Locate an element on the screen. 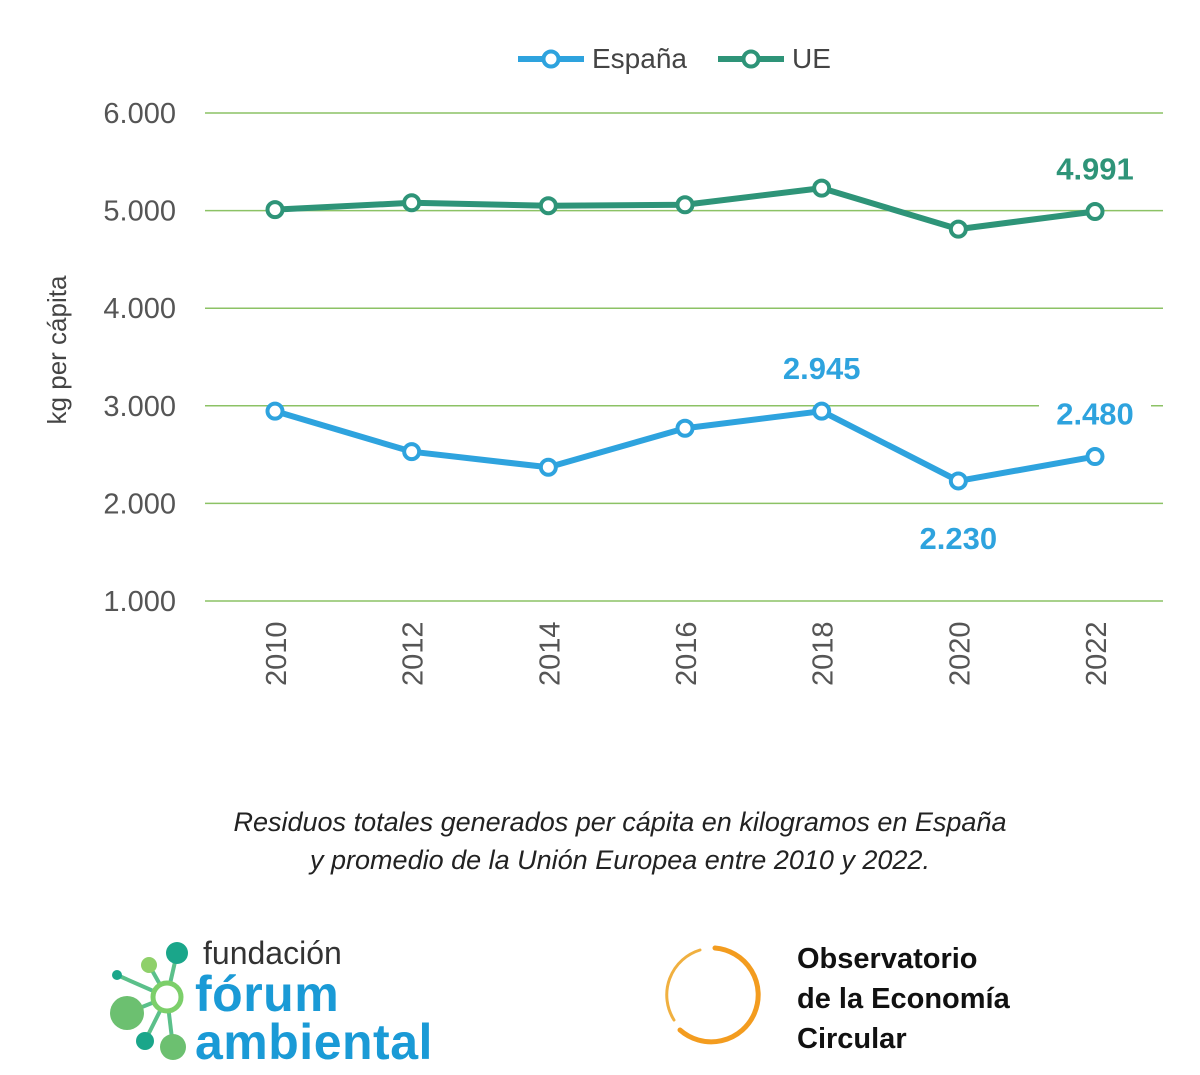 This screenshot has height=1075, width=1200. data-label: 2.230 is located at coordinates (959, 538).